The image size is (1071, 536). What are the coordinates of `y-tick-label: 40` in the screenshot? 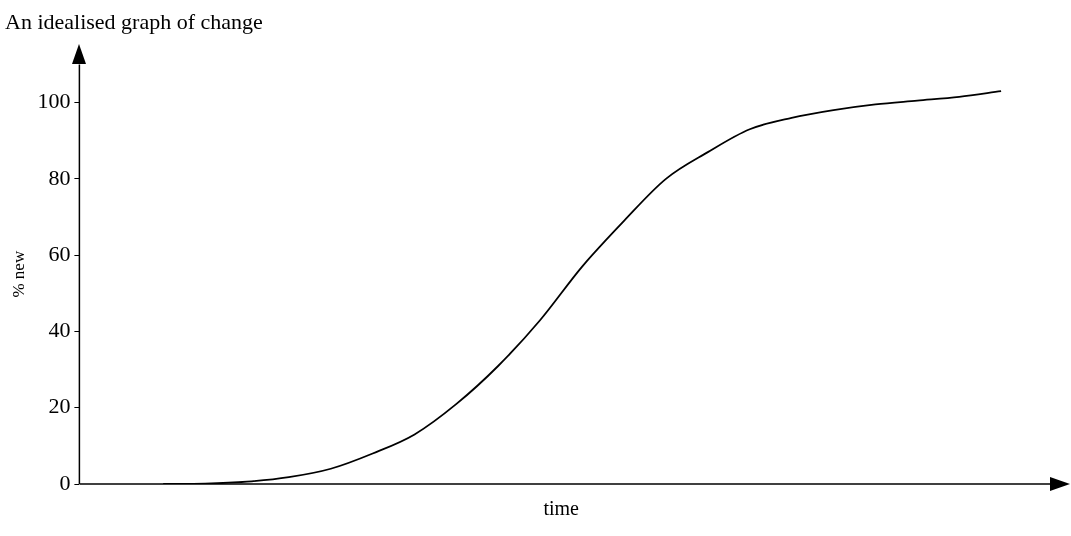 It's located at (59, 330).